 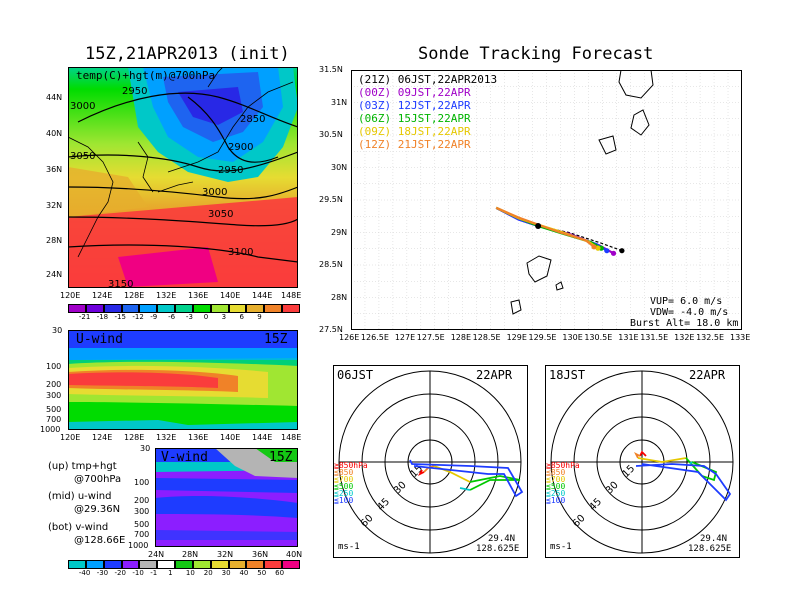 I want to click on u-p-label: 200, so click(x=54, y=384).